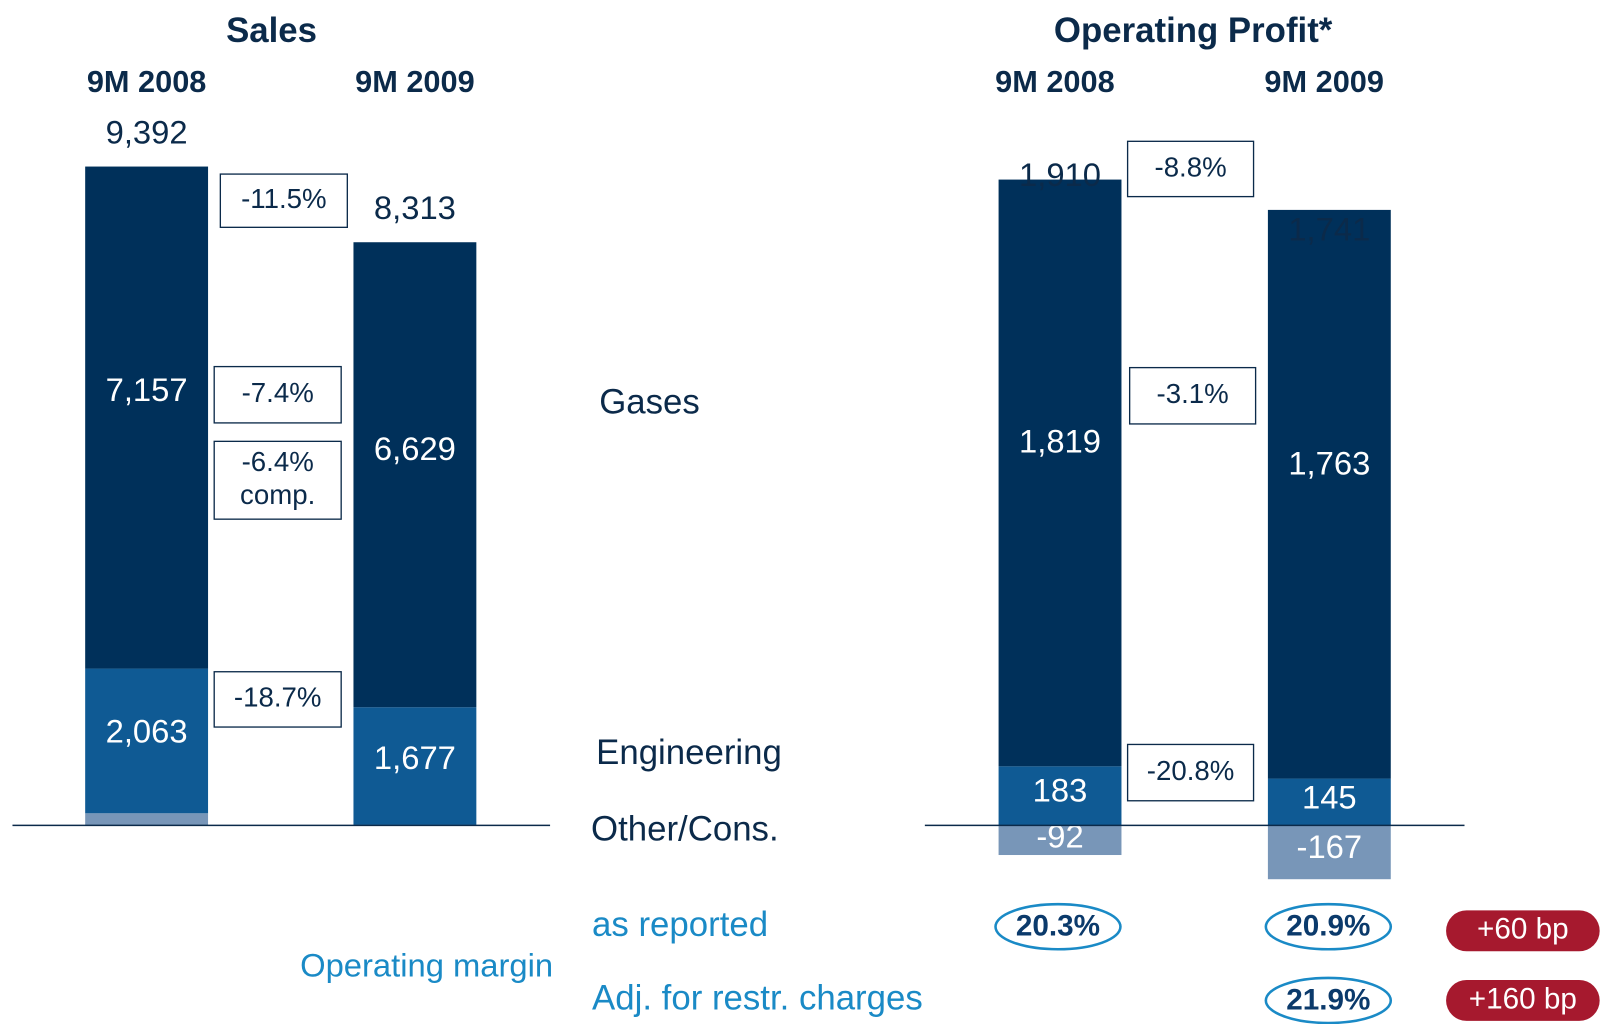 The height and width of the screenshot is (1024, 1606). I want to click on total-label: 9,392, so click(147, 131).